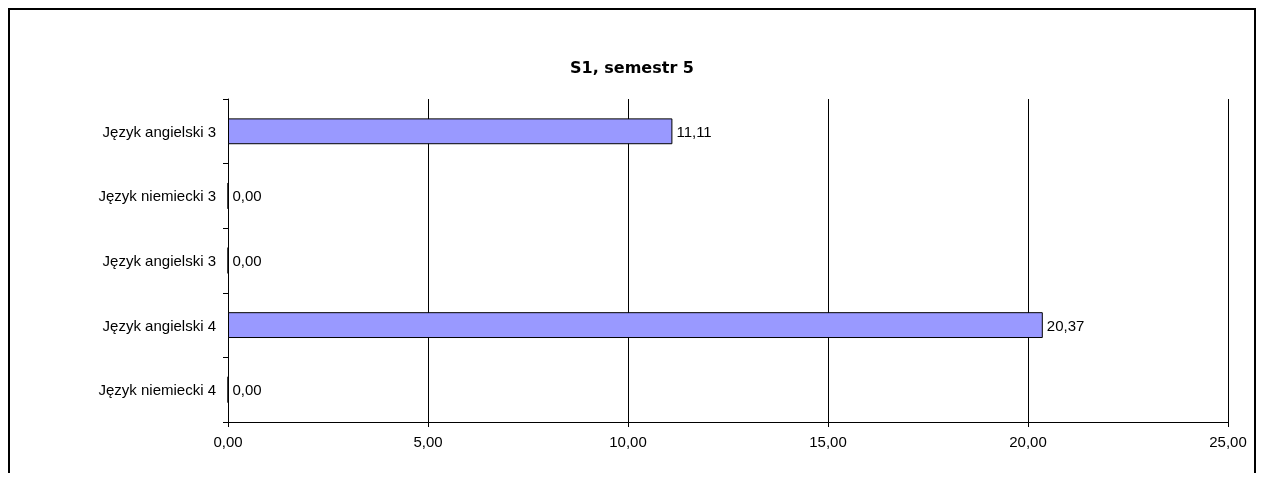 The width and height of the screenshot is (1264, 481). Describe the element at coordinates (157, 196) in the screenshot. I see `y-tick-label: Język niemiecki 3` at that location.